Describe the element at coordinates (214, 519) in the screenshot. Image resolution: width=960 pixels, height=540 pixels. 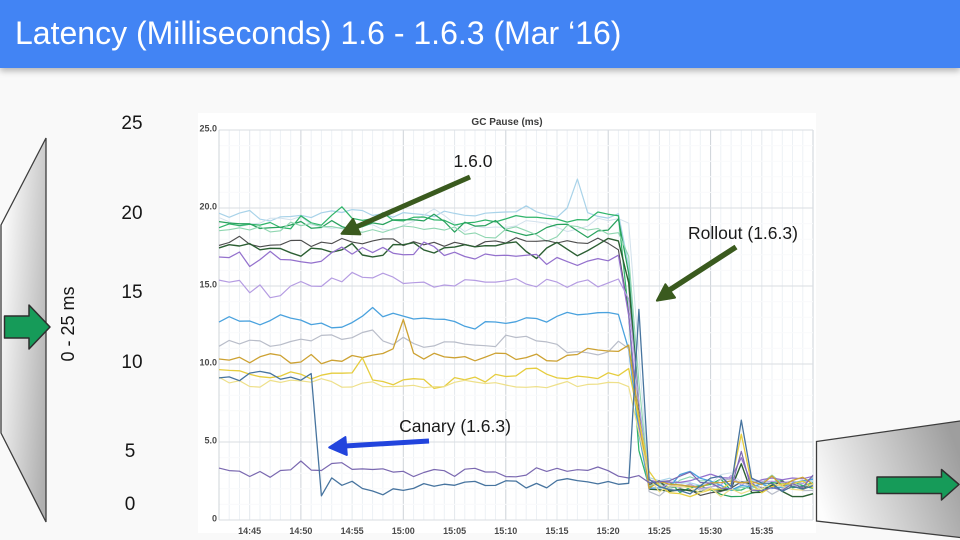
I see `svg-text: 0` at that location.